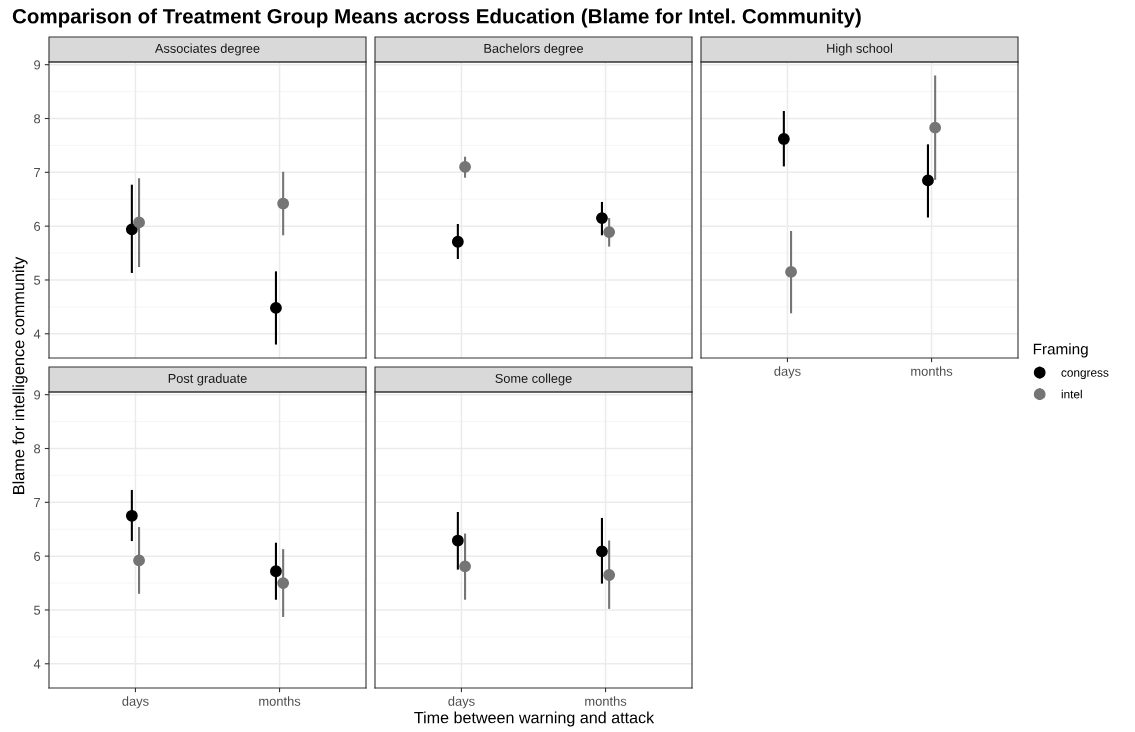 This screenshot has width=1135, height=732. What do you see at coordinates (207, 49) in the screenshot?
I see `chart-subtitle: Associates degree` at bounding box center [207, 49].